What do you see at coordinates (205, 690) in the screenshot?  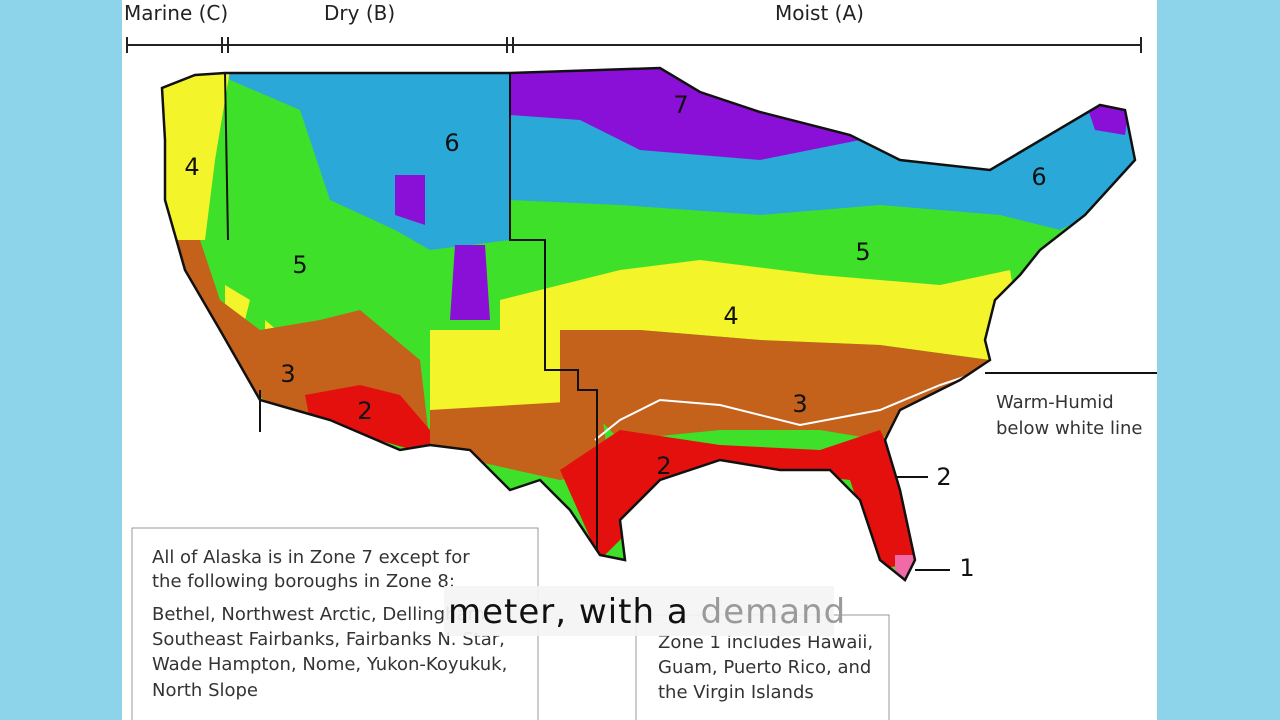 I see `alaska-note: North Slope` at bounding box center [205, 690].